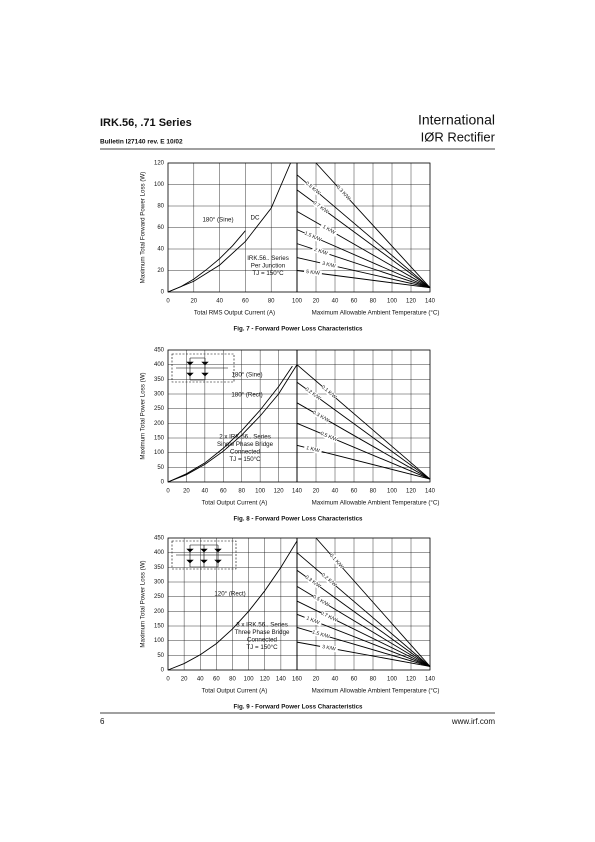 The image size is (595, 842). What do you see at coordinates (260, 492) in the screenshot?
I see `x-tick-label: 100` at bounding box center [260, 492].